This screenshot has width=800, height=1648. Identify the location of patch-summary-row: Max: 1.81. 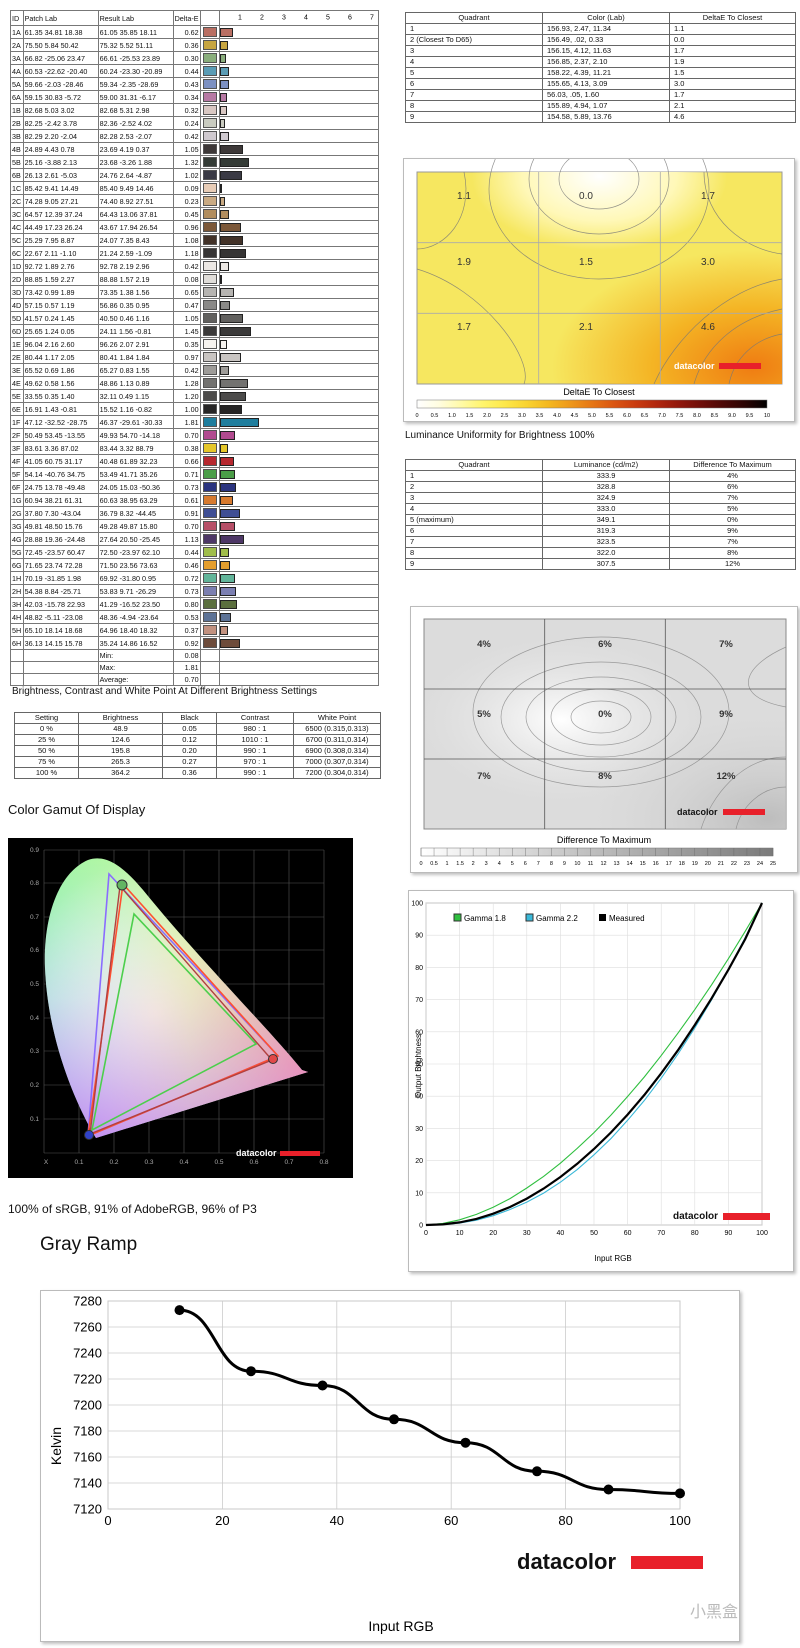
(194, 667).